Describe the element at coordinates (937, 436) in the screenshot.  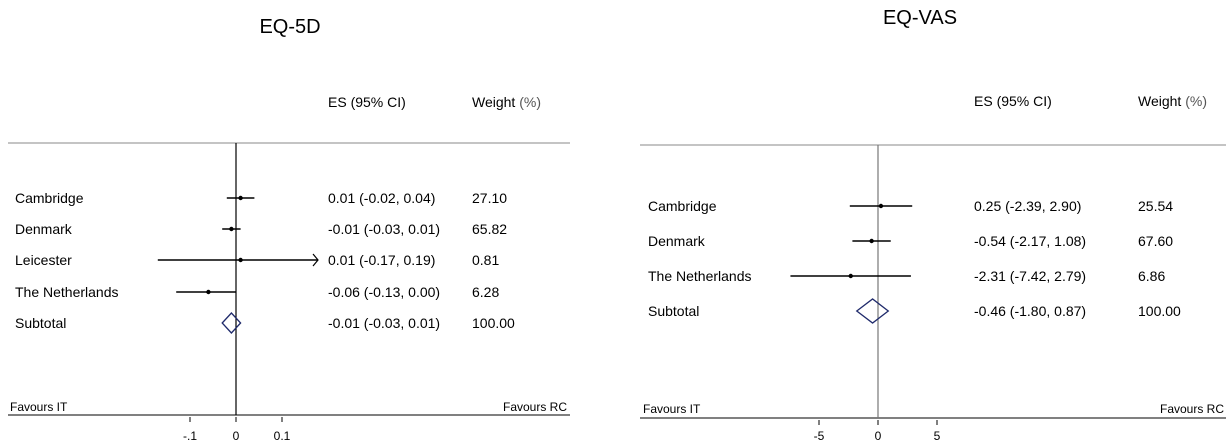
I see `x-tick-label: 5` at that location.